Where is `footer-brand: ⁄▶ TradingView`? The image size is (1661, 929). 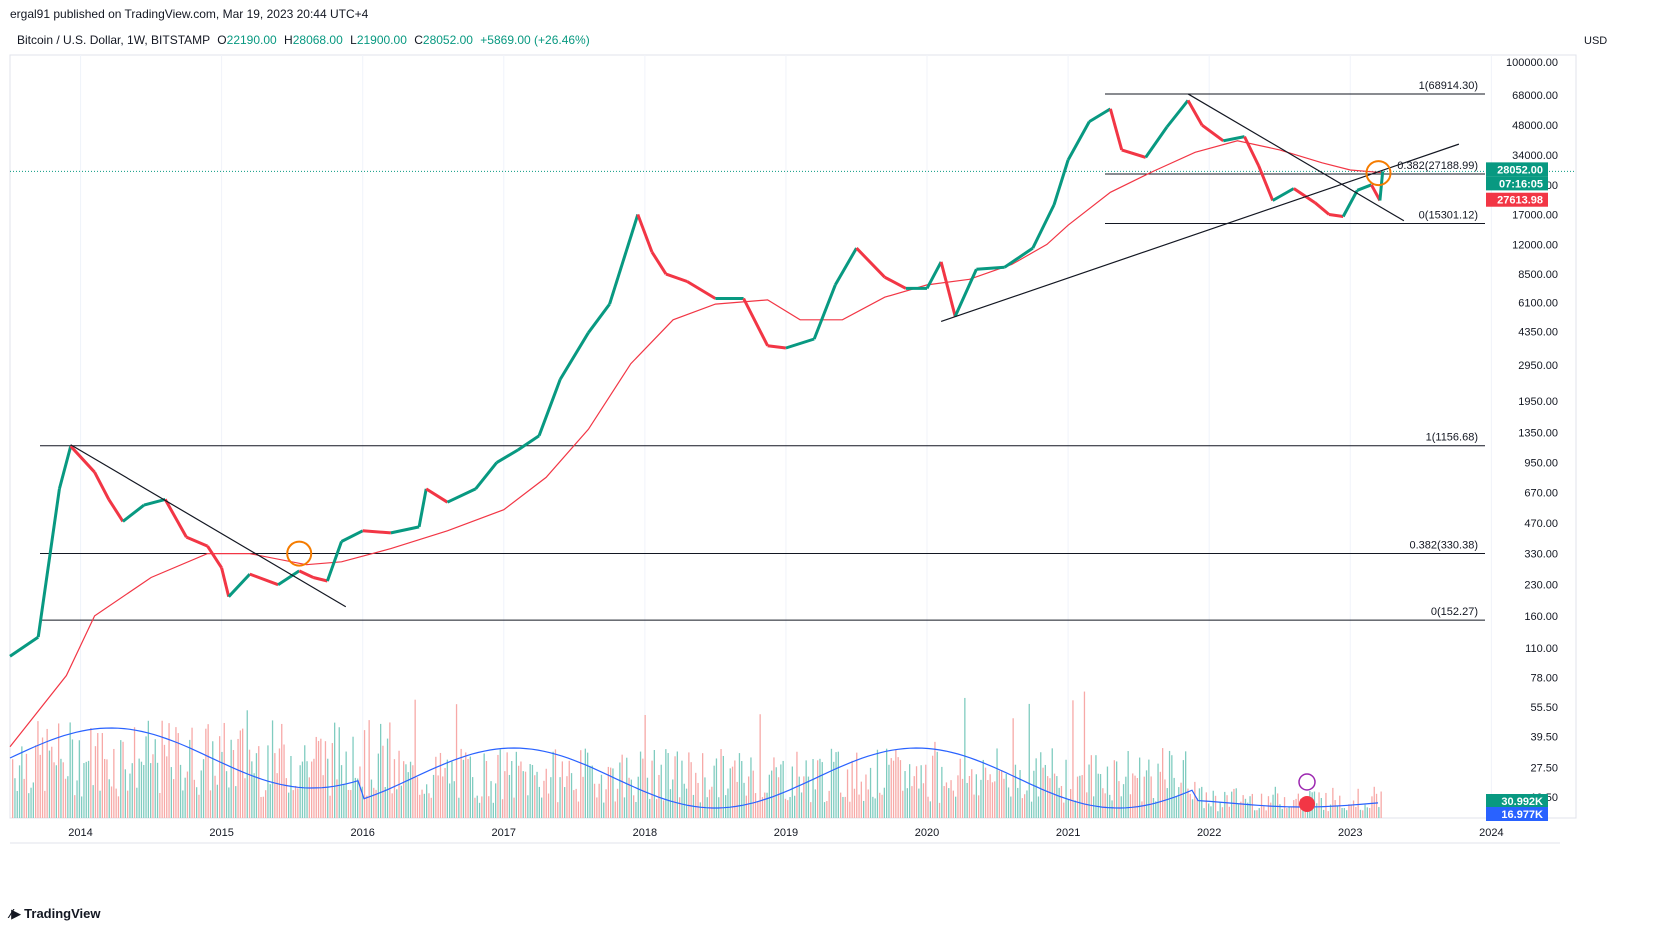
footer-brand: ⁄▶ TradingView is located at coordinates (55, 914).